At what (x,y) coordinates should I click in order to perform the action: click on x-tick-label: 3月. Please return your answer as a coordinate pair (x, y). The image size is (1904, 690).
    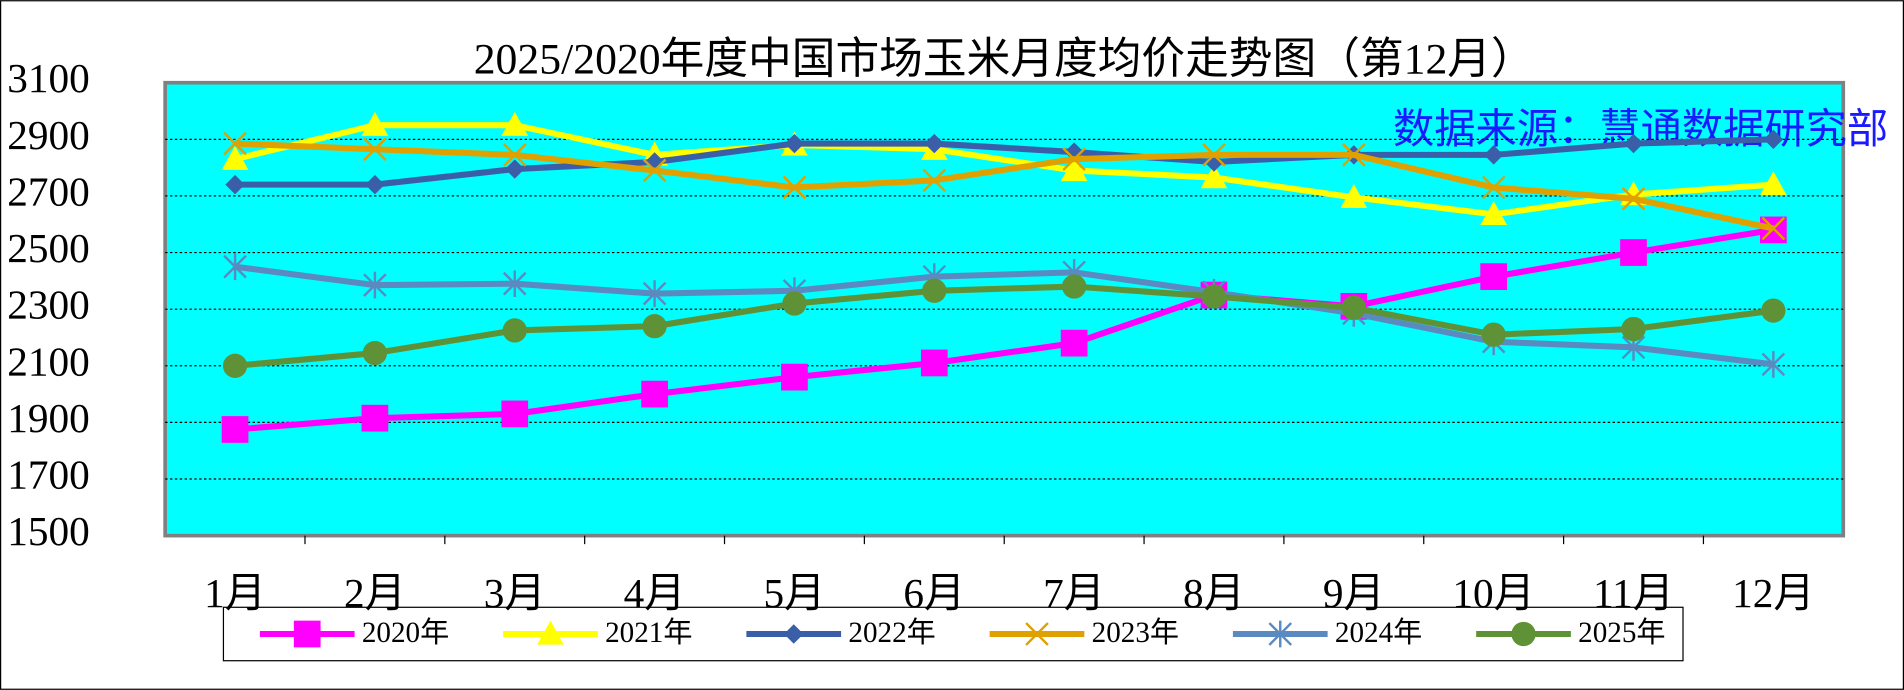
    Looking at the image, I should click on (515, 593).